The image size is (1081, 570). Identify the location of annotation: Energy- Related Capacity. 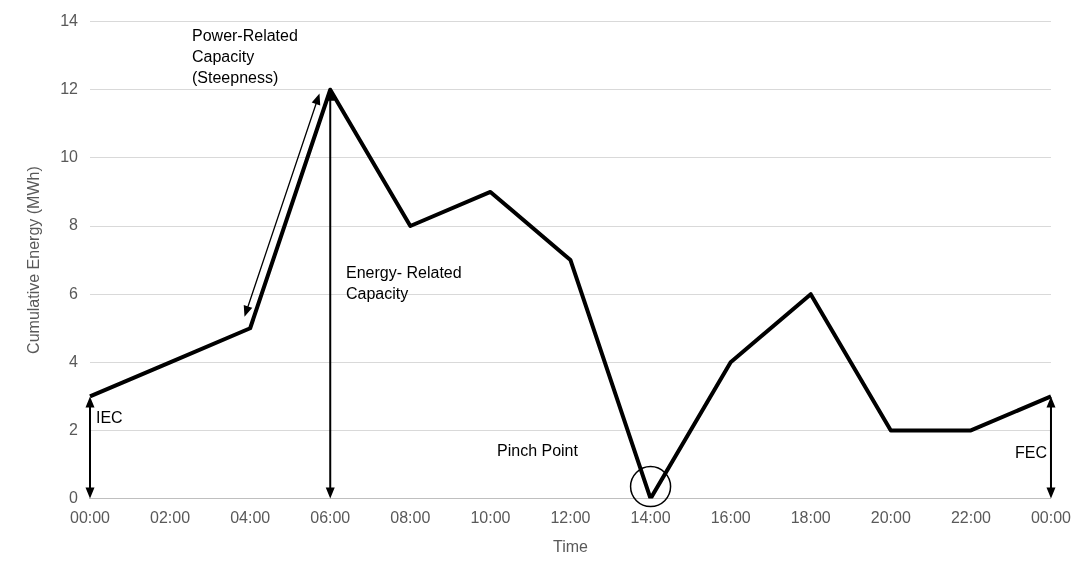
(404, 283).